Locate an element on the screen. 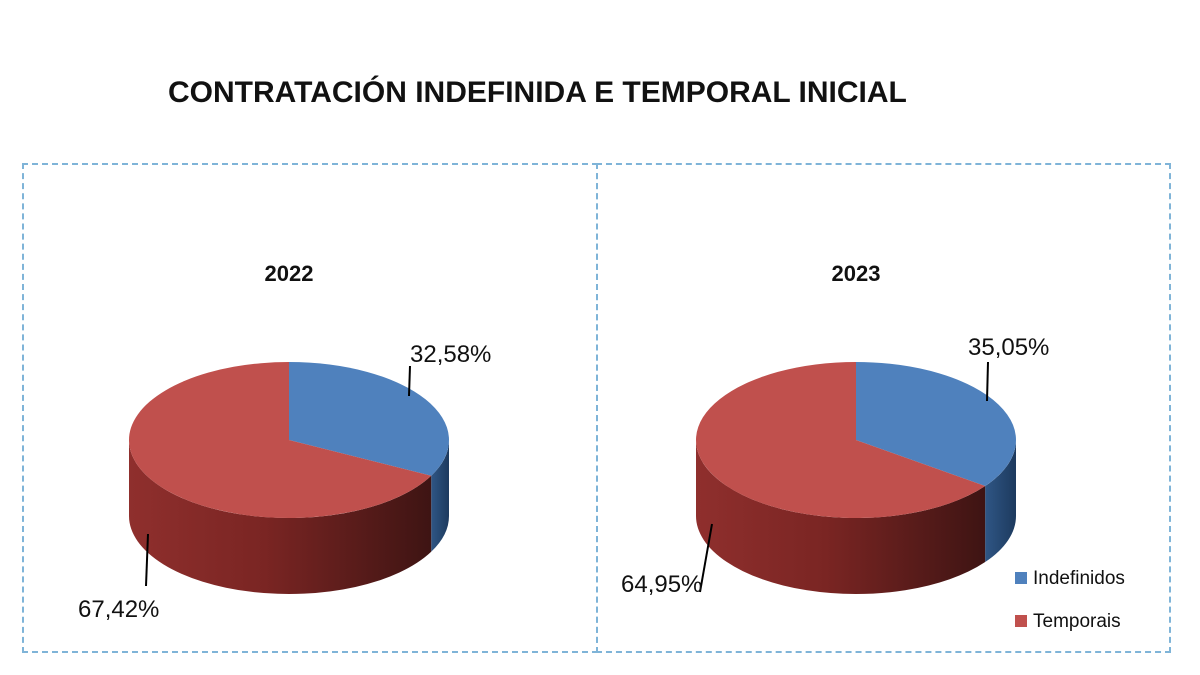  data-label-temporais: 64,95% is located at coordinates (661, 584).